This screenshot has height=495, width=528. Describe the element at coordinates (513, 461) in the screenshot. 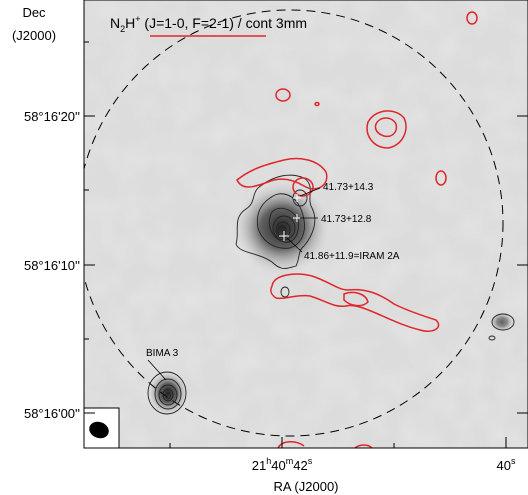

I see `x-tick-40-s: s` at that location.